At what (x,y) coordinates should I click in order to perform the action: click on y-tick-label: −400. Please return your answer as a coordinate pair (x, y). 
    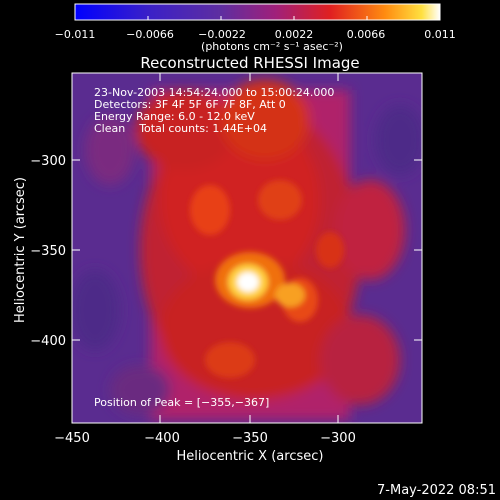
    Looking at the image, I should click on (48, 341).